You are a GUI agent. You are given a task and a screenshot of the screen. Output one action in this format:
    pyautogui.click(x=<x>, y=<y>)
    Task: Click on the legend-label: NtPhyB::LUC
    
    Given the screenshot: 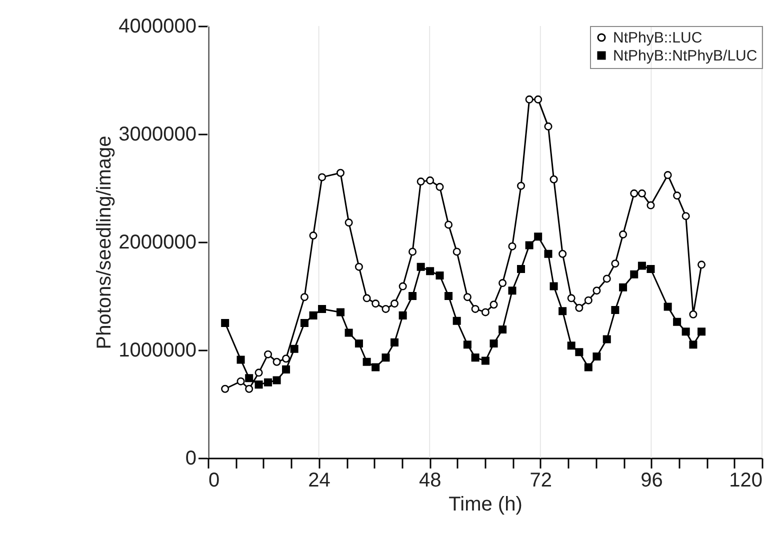 What is the action you would take?
    pyautogui.click(x=657, y=38)
    